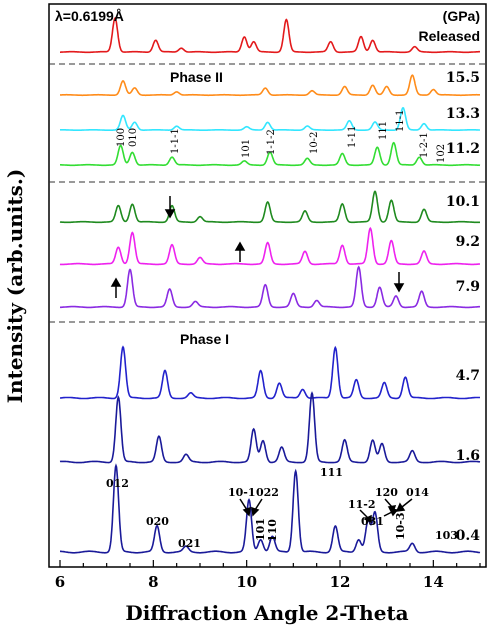 The image size is (500, 641). Describe the element at coordinates (196, 77) in the screenshot. I see `phase-label-2: Phase II` at that location.